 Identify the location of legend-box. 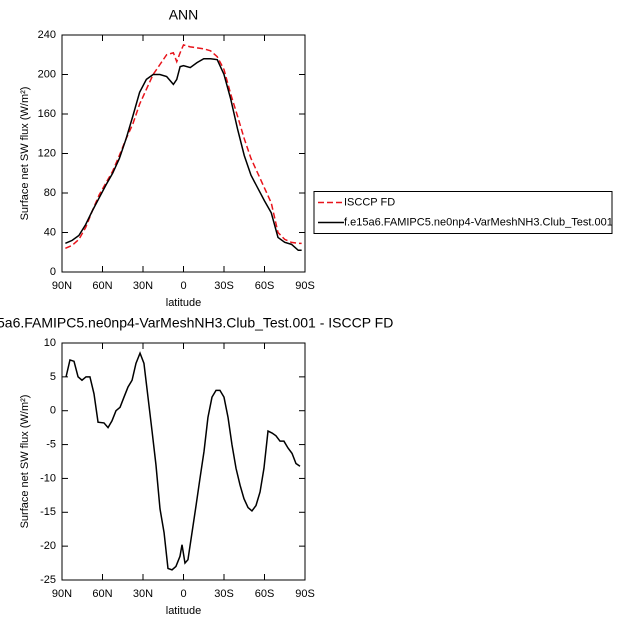
(463, 212).